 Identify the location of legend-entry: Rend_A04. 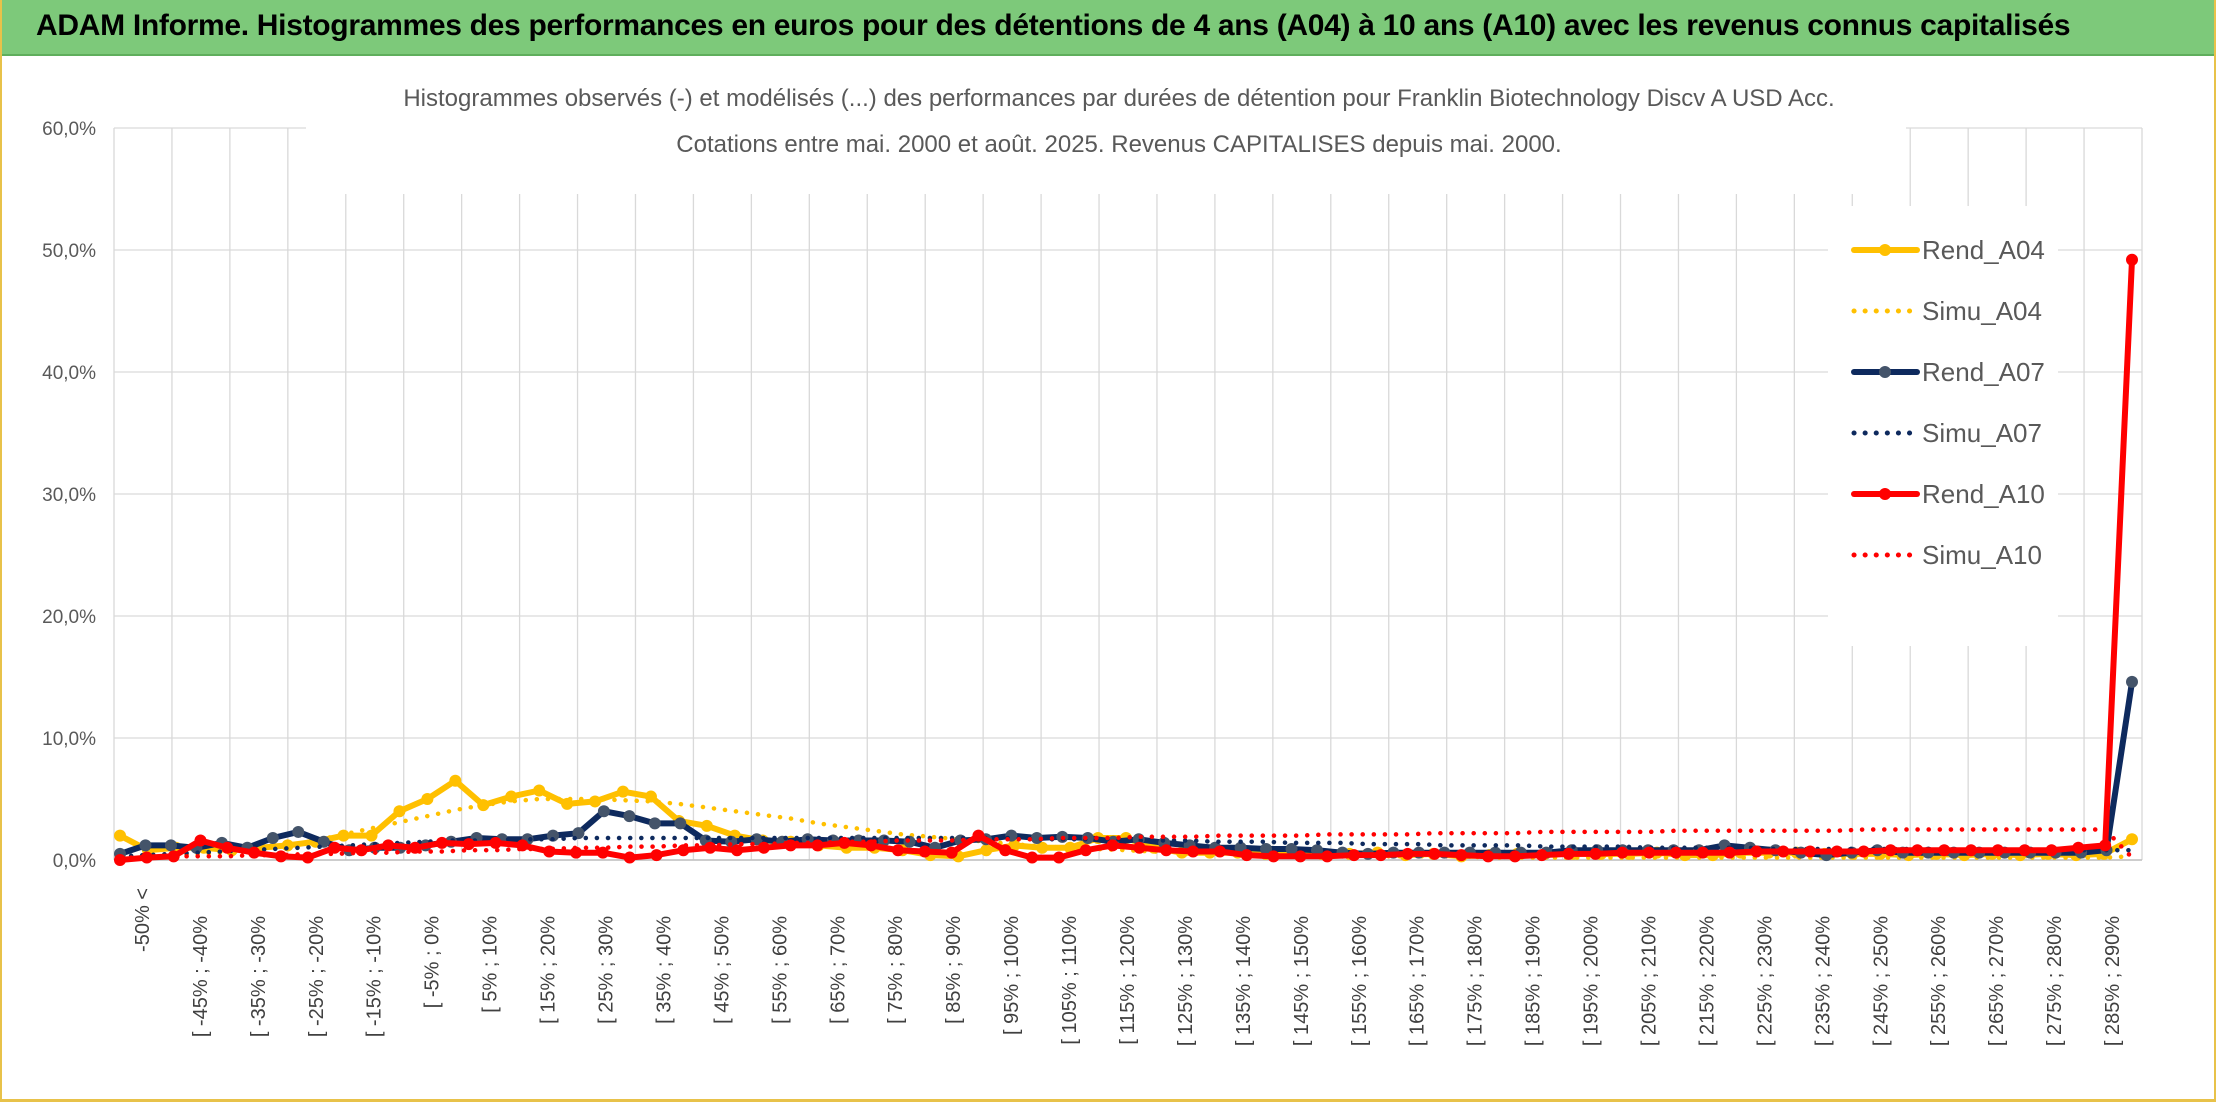
(1983, 250).